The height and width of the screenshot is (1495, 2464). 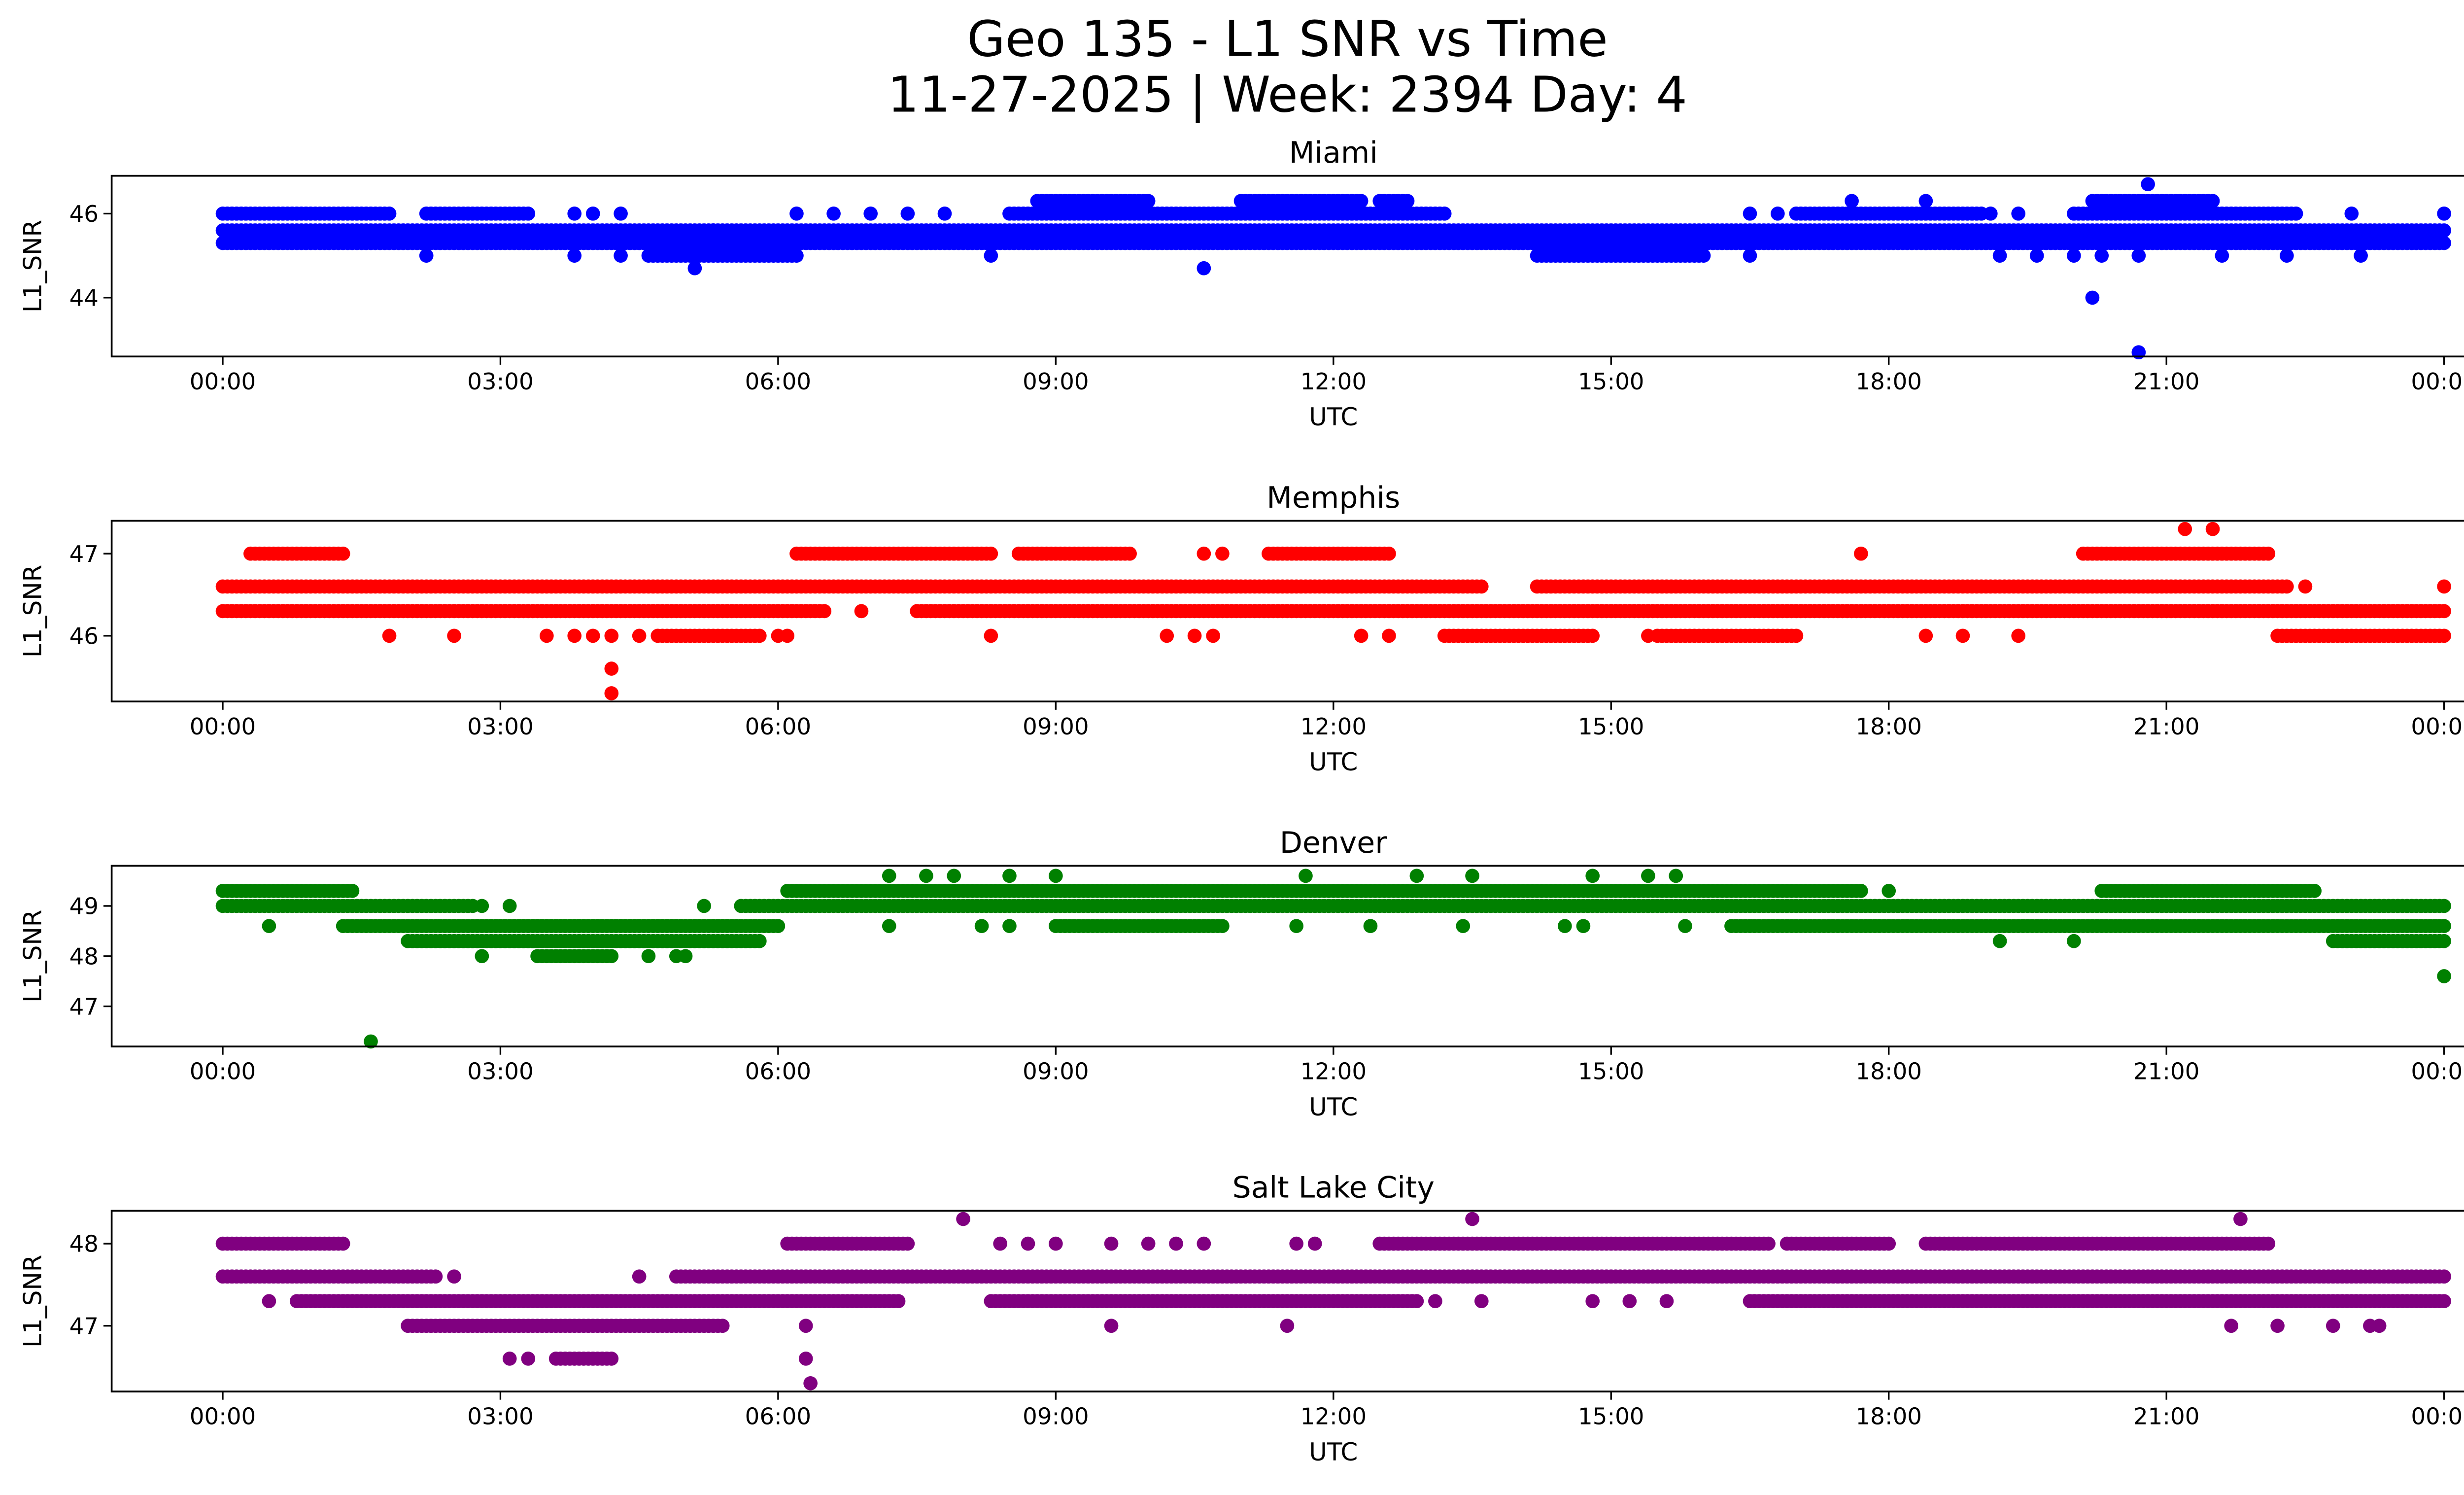 What do you see at coordinates (500, 1072) in the screenshot?
I see `x-tick-label: 03:00` at bounding box center [500, 1072].